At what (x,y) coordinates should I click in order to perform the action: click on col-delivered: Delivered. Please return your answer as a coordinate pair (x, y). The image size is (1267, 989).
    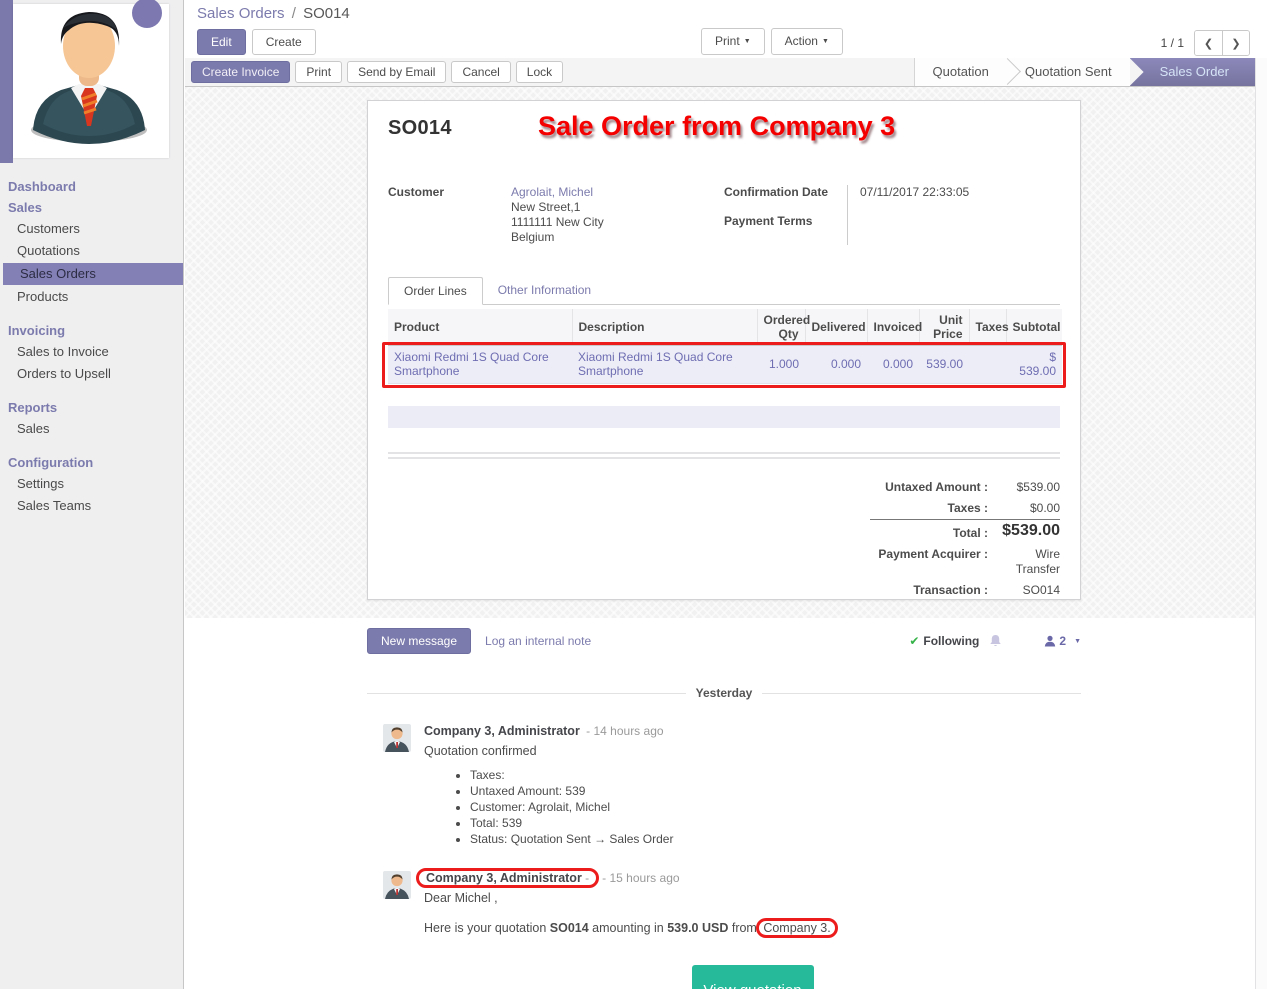
    Looking at the image, I should click on (836, 327).